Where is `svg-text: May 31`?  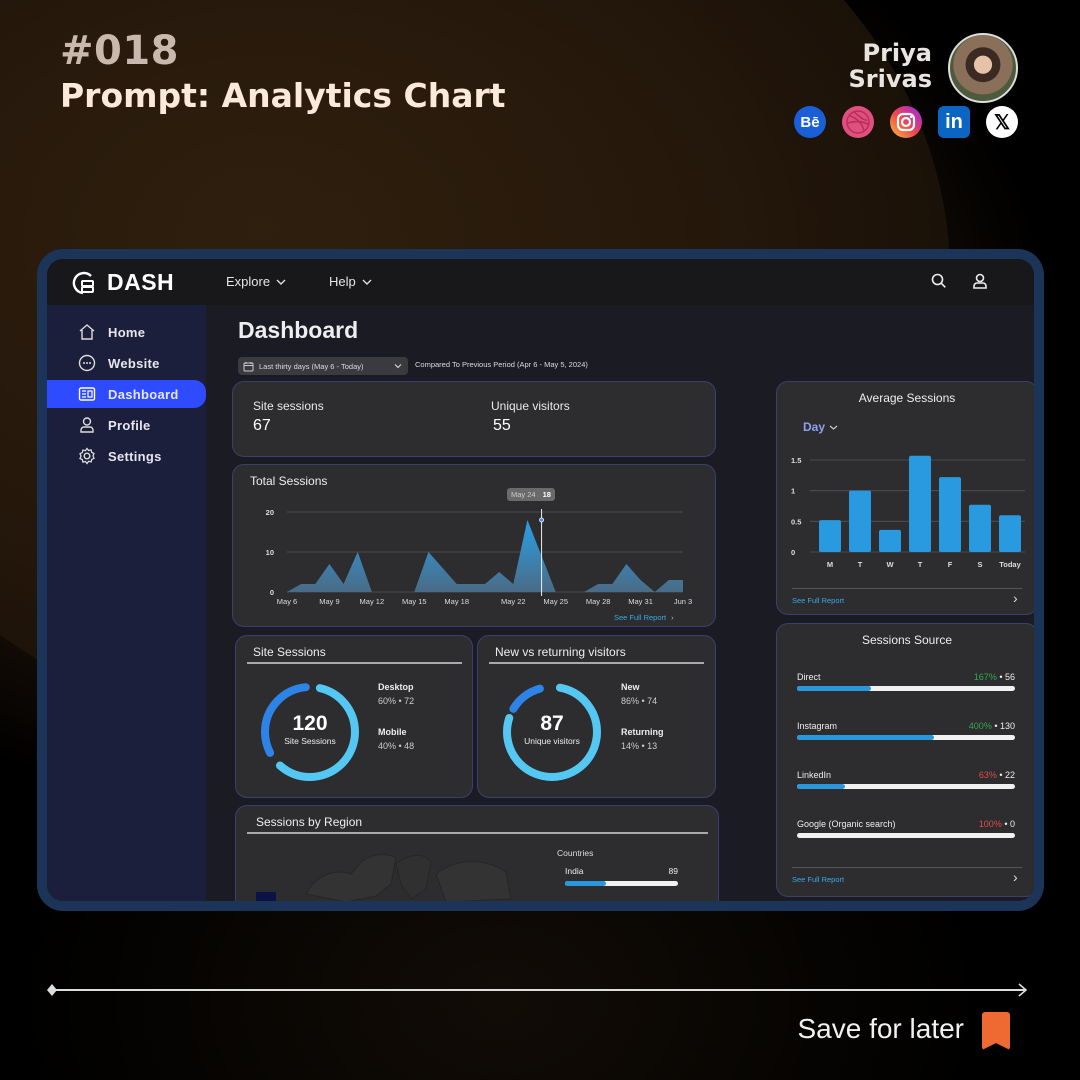 svg-text: May 31 is located at coordinates (640, 601).